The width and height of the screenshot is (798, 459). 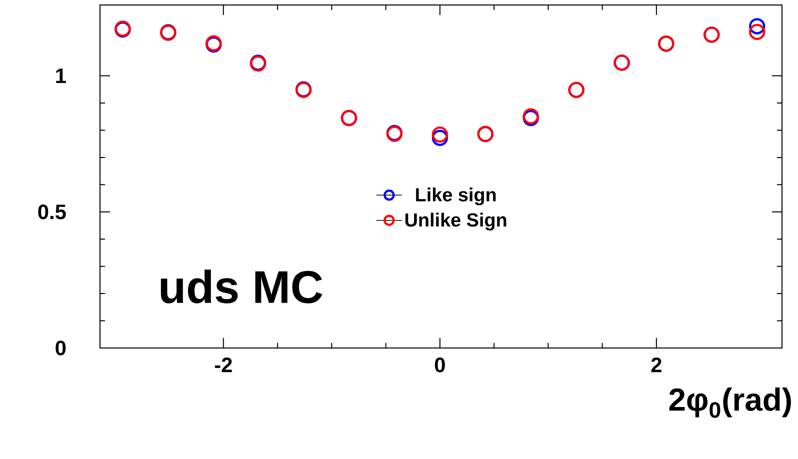 What do you see at coordinates (61, 75) in the screenshot?
I see `y-tick-label: 1` at bounding box center [61, 75].